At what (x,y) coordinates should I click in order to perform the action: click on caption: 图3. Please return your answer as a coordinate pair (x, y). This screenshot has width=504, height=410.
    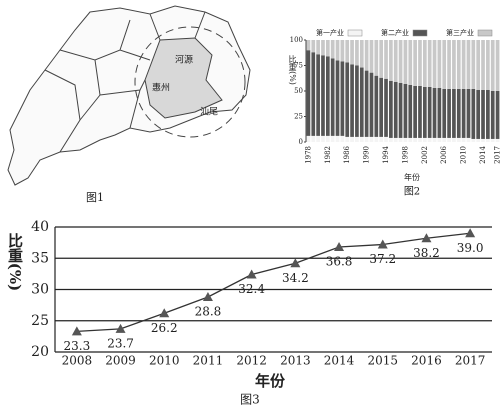
    Looking at the image, I should click on (250, 400).